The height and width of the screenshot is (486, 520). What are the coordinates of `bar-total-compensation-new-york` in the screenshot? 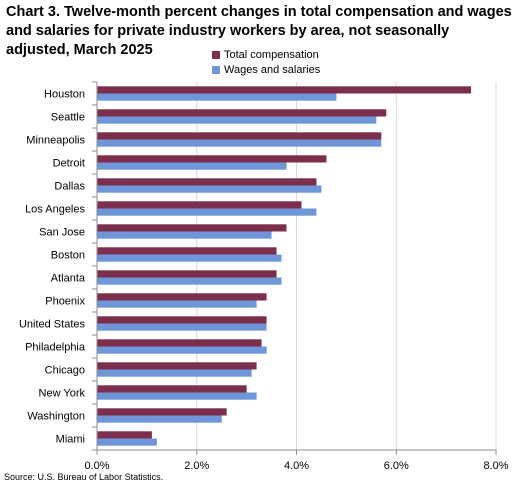 It's located at (172, 389).